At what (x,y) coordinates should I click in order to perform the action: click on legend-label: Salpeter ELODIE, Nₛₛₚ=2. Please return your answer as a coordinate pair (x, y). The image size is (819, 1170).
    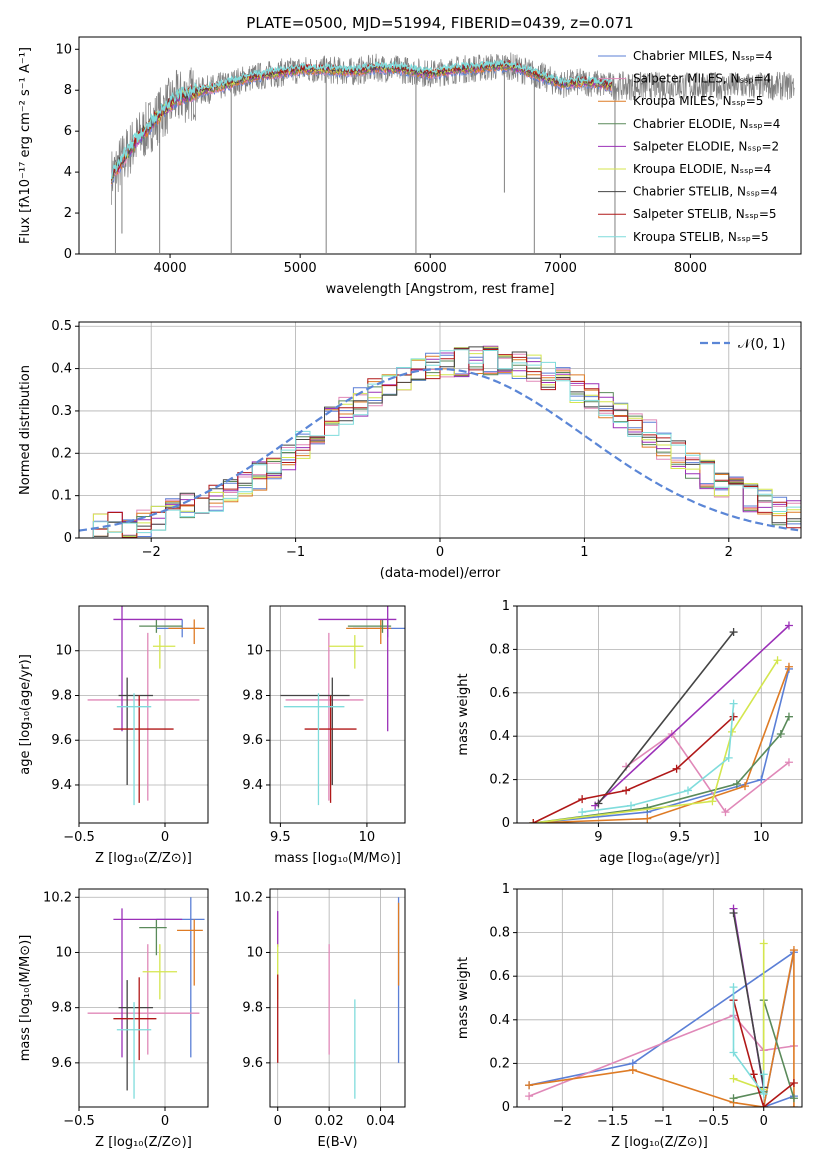
    Looking at the image, I should click on (706, 146).